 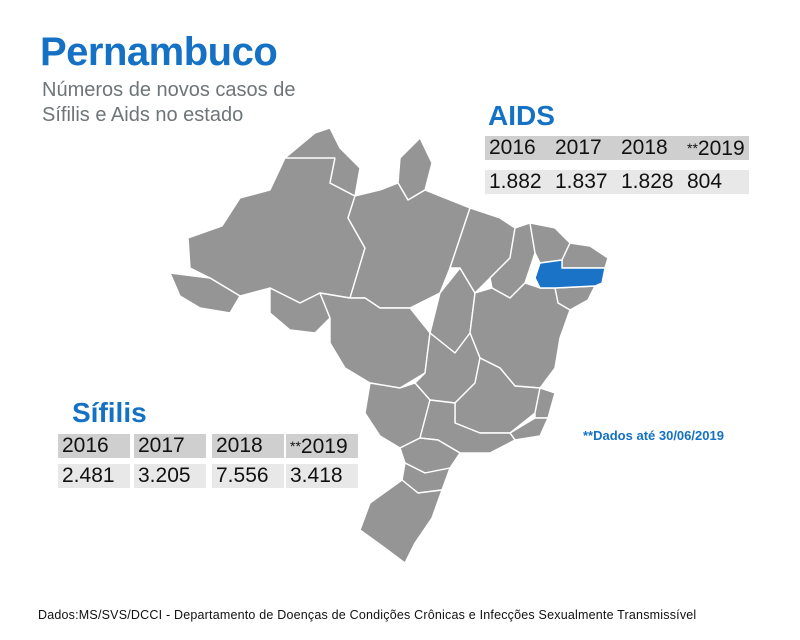 I want to click on aids-value-2018: 1.828, so click(x=650, y=182).